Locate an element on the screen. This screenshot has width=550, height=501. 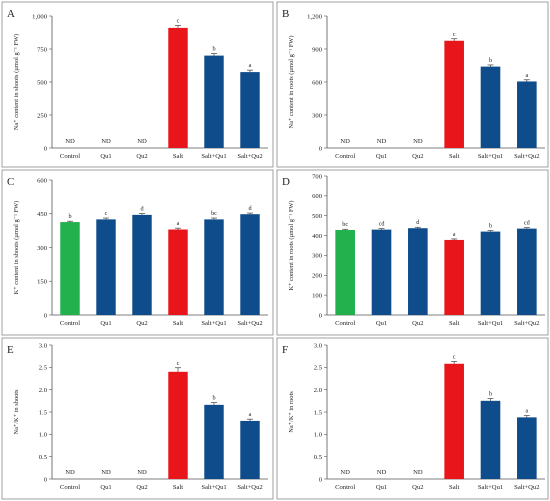
panel-c-category-label: Salt+Qu1 is located at coordinates (213, 323).